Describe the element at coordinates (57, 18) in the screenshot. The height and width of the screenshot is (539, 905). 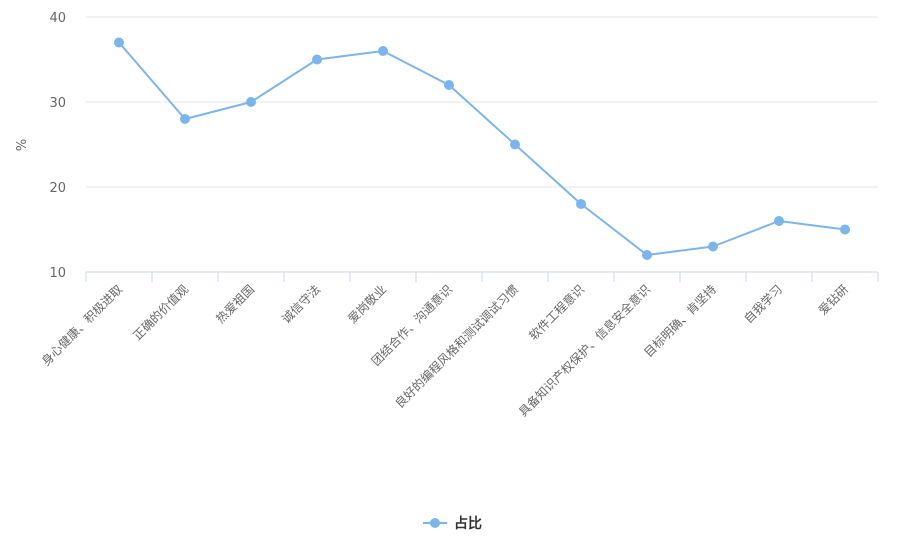
I see `y-tick-label: 40` at that location.